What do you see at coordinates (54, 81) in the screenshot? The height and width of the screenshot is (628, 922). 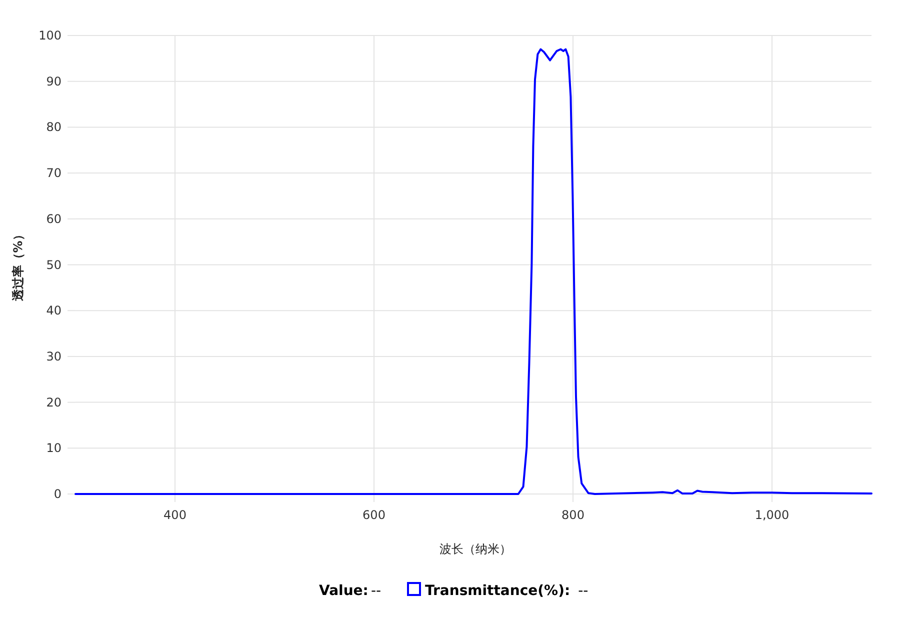 I see `y-tick-label: 90` at bounding box center [54, 81].